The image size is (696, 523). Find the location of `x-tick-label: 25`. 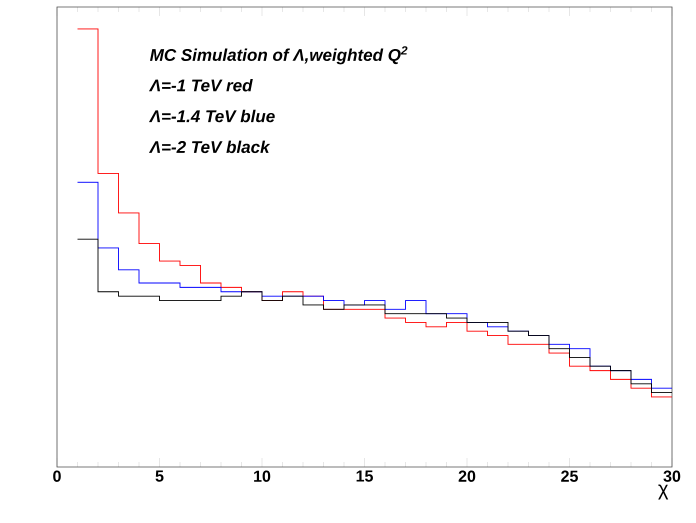

x-tick-label: 25 is located at coordinates (569, 476).